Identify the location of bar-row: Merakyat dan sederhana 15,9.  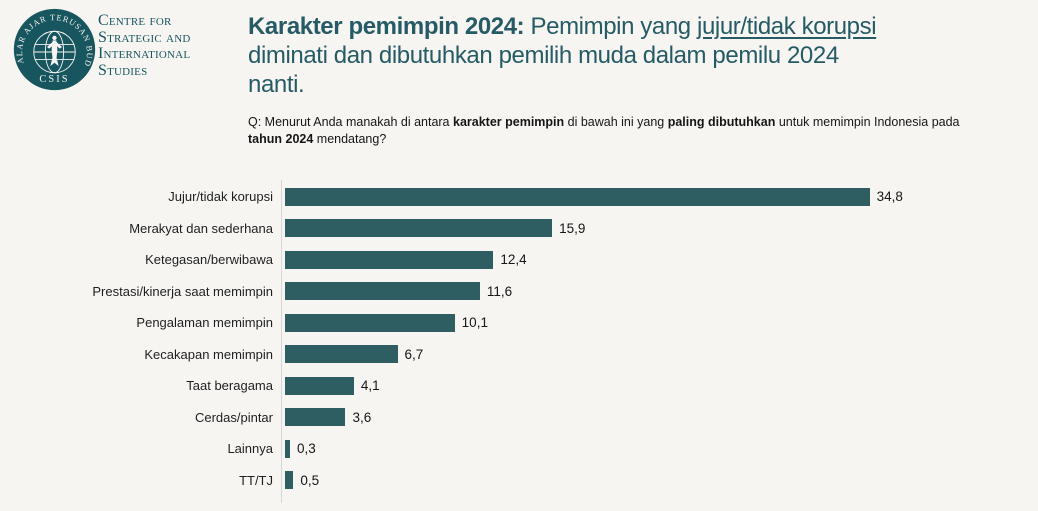
(519, 229).